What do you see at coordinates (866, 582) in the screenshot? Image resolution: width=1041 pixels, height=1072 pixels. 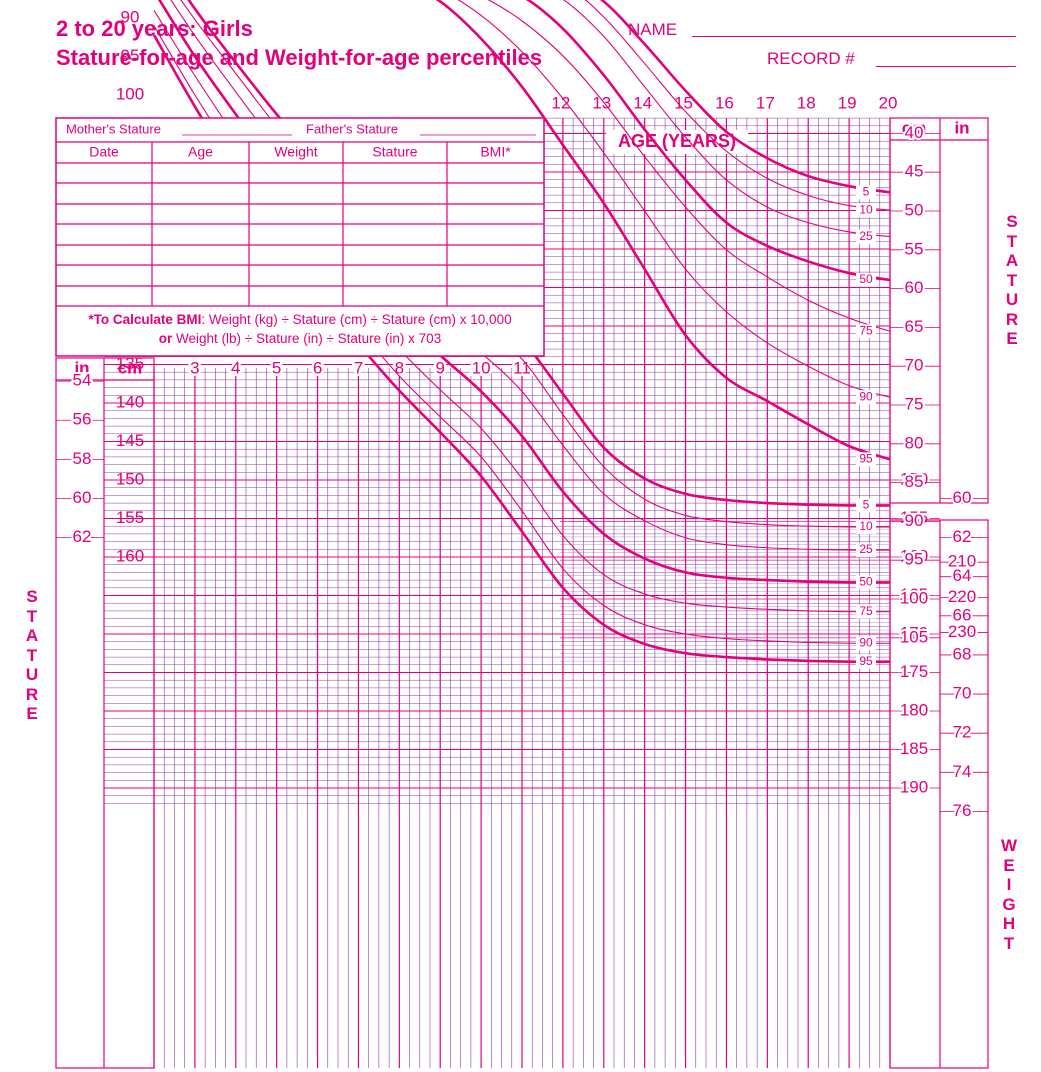 I see `stature-percentile-label-p50: 50` at bounding box center [866, 582].